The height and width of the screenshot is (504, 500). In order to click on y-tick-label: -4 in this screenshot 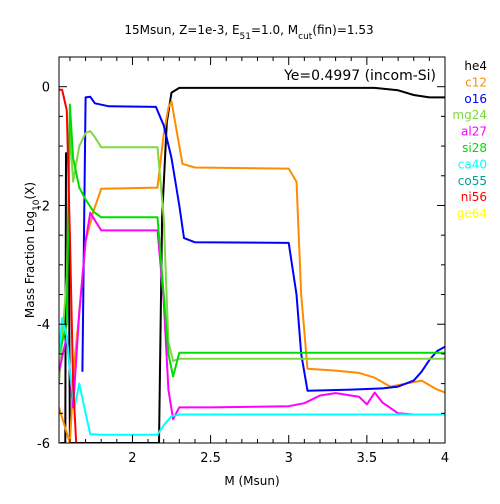, I will do `click(43, 325)`.